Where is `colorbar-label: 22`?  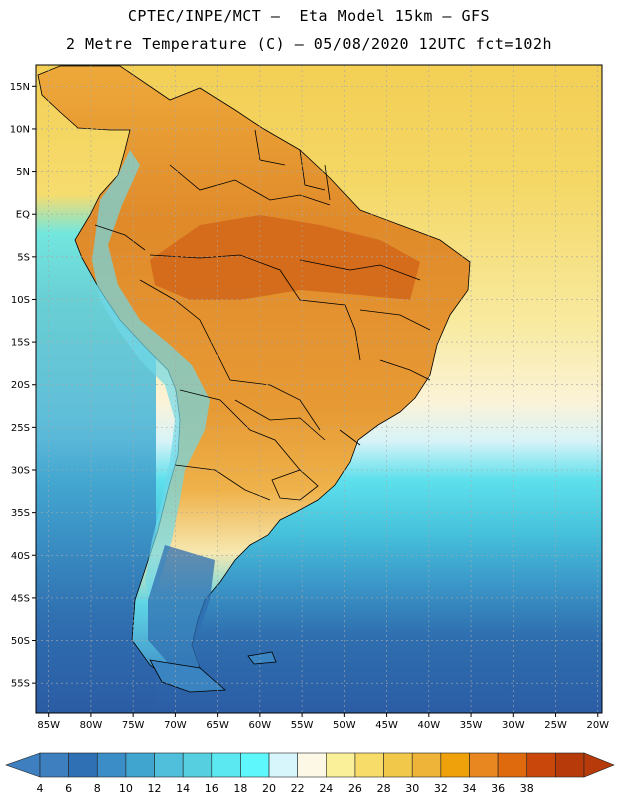
colorbar-label: 22 is located at coordinates (298, 788).